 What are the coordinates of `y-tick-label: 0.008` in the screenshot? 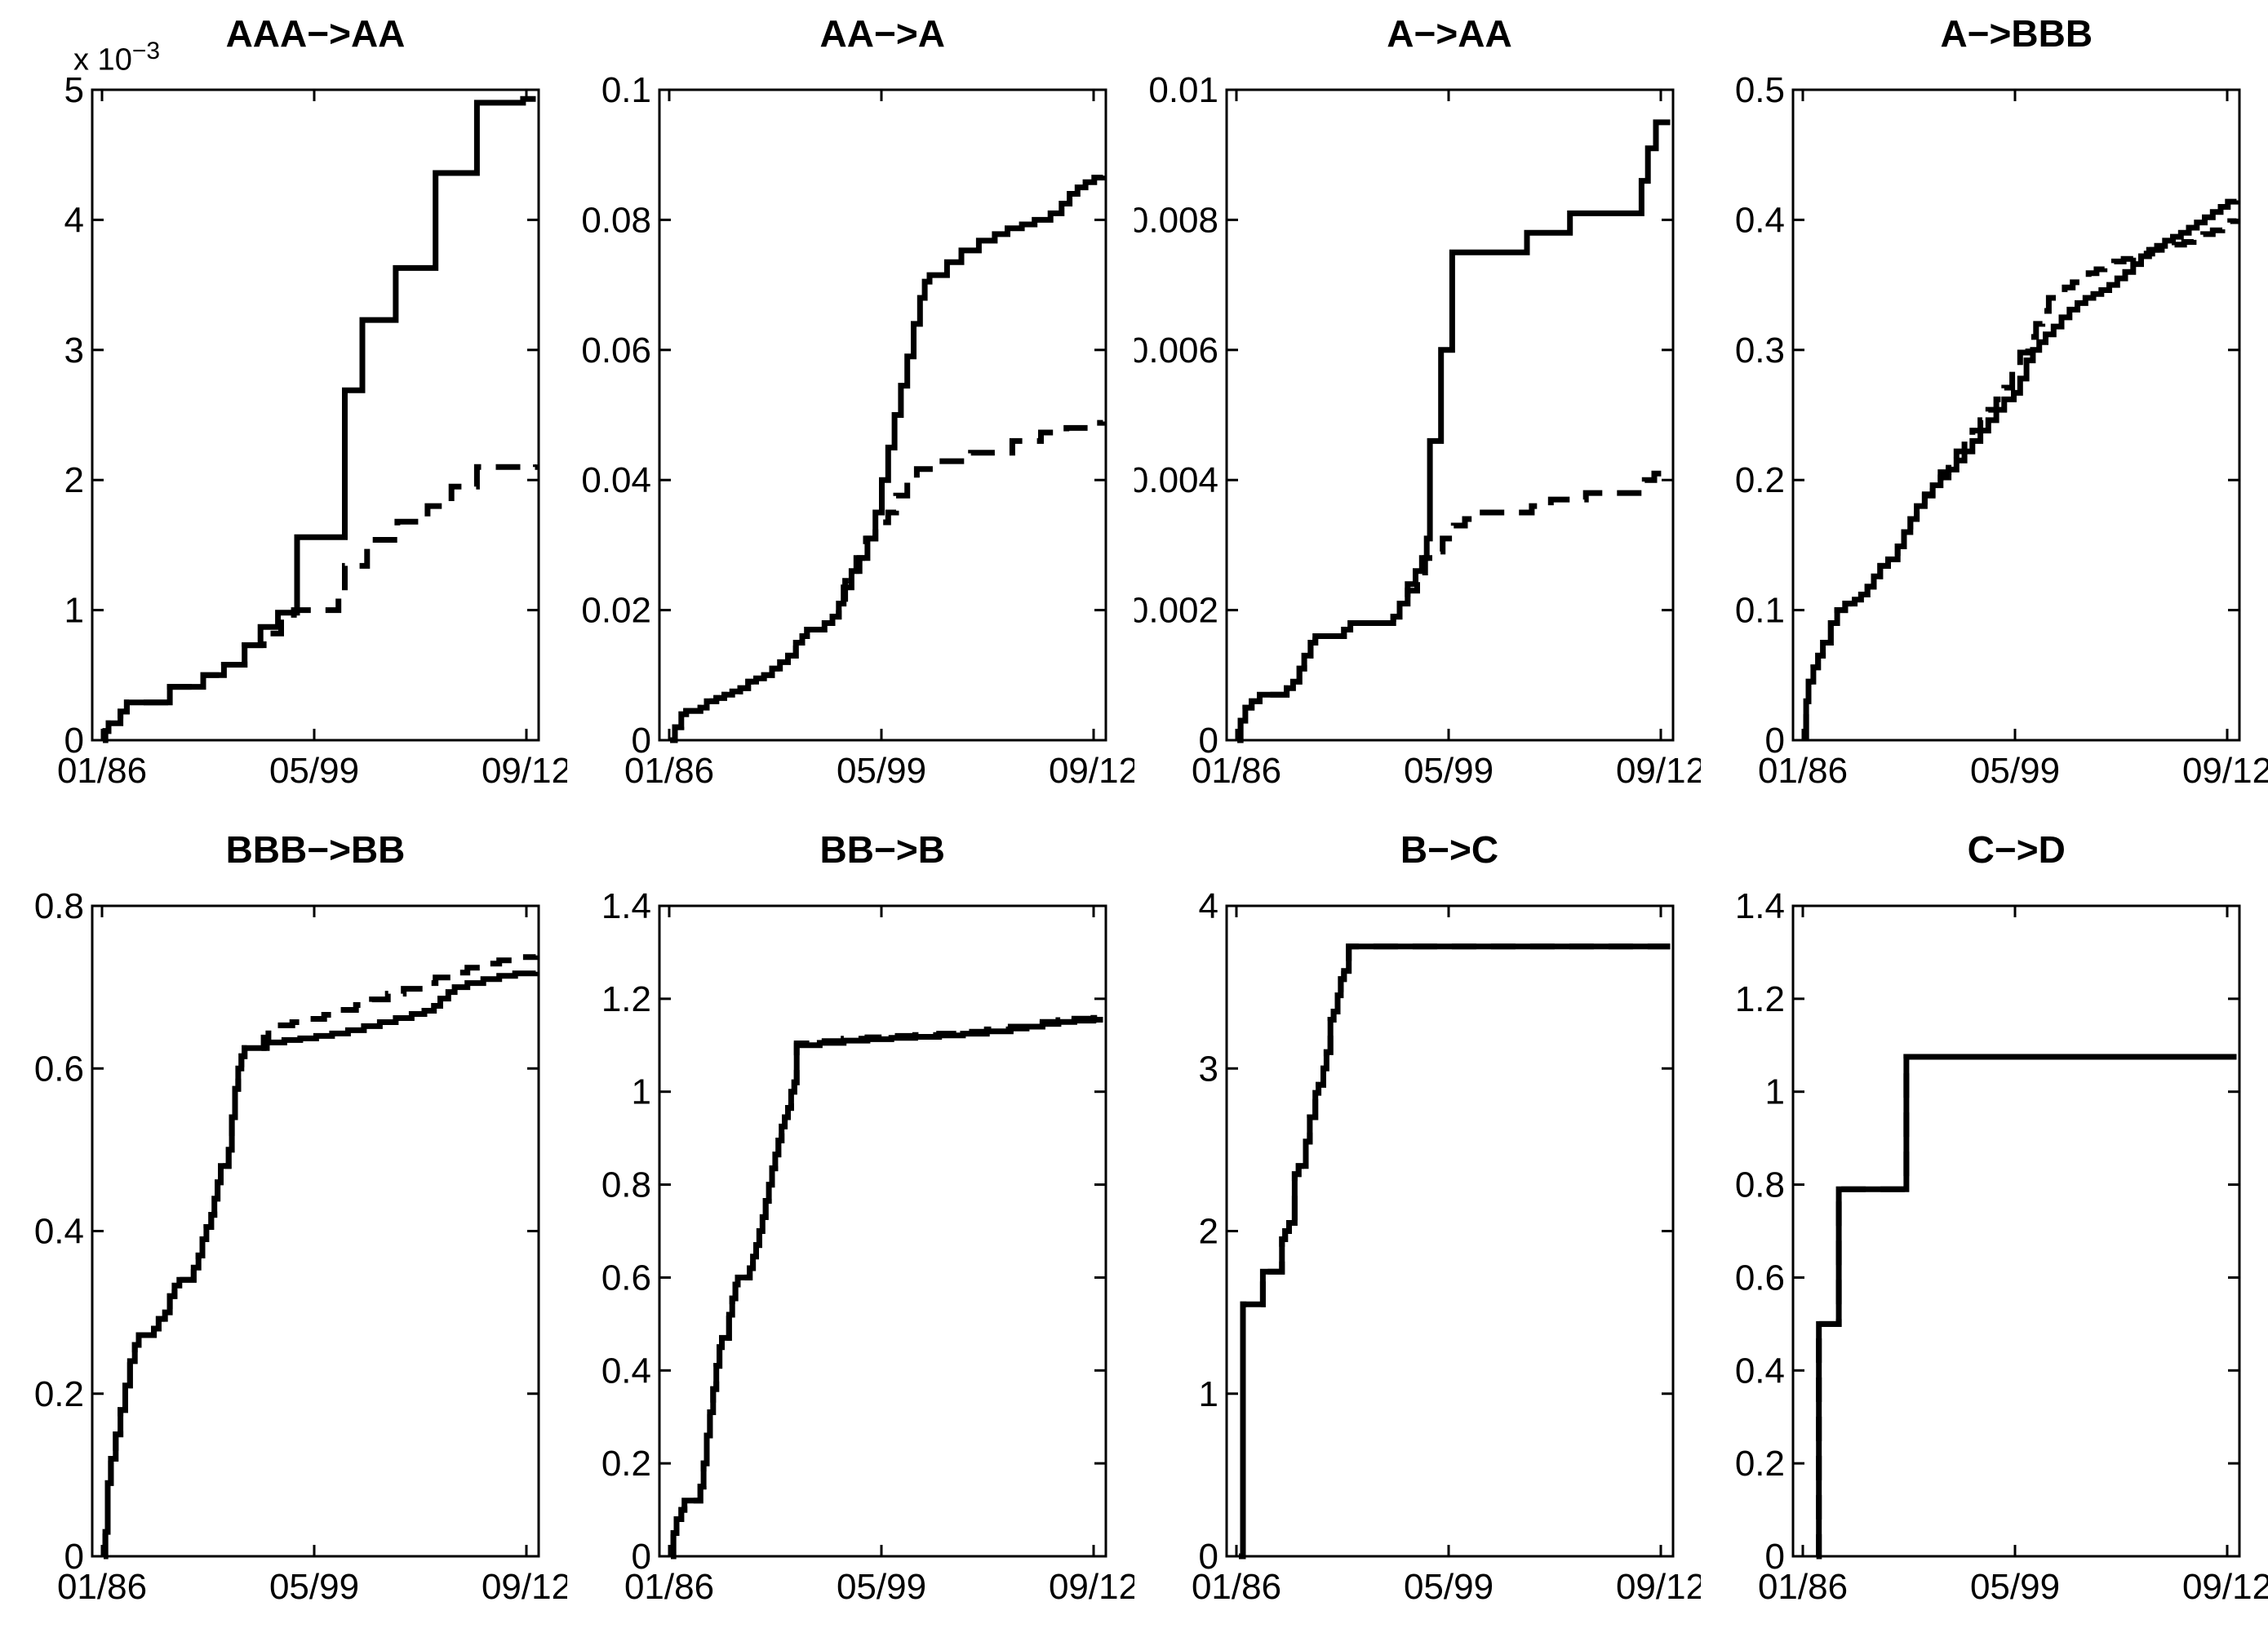 It's located at (1176, 220).